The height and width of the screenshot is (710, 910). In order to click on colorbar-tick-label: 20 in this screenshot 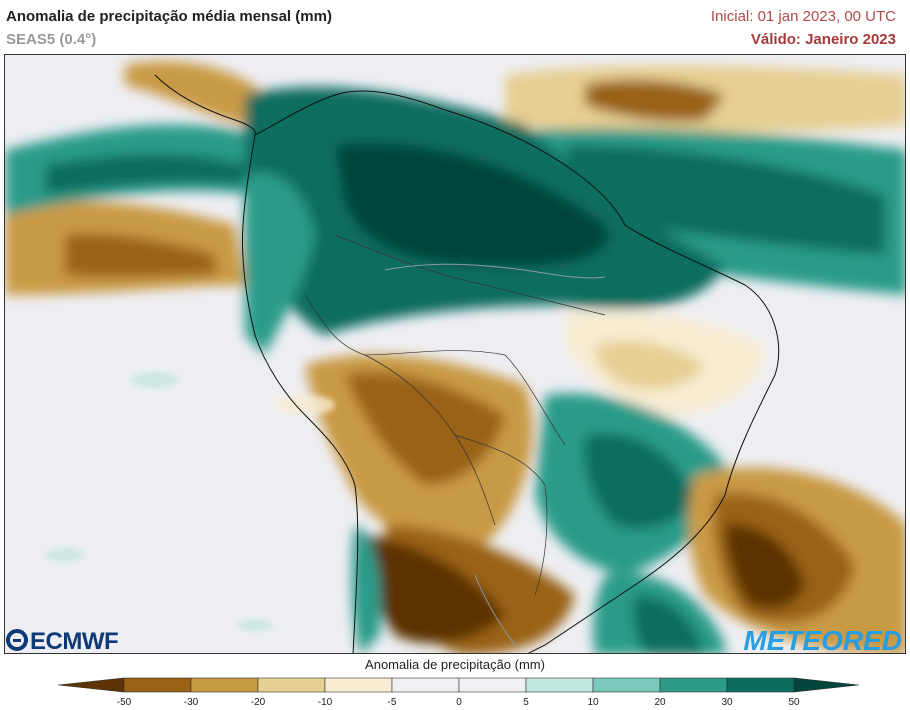, I will do `click(660, 702)`.